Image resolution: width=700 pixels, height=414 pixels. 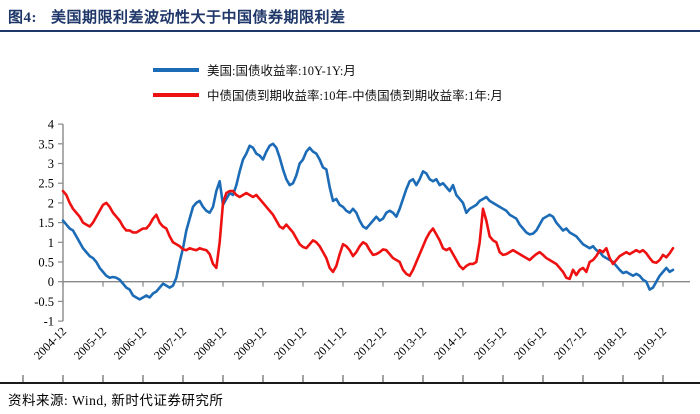 I want to click on x-axis-tick-label: 2011-12, so click(x=330, y=343).